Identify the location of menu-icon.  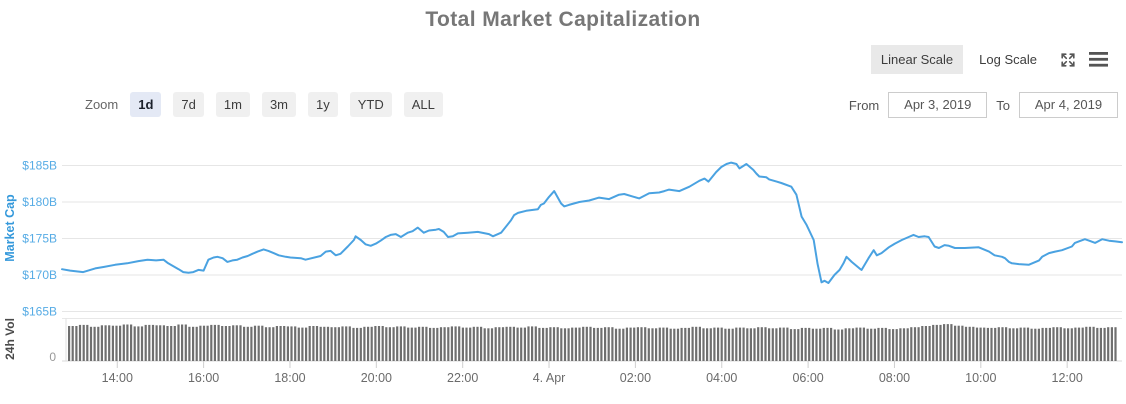
(1098, 59).